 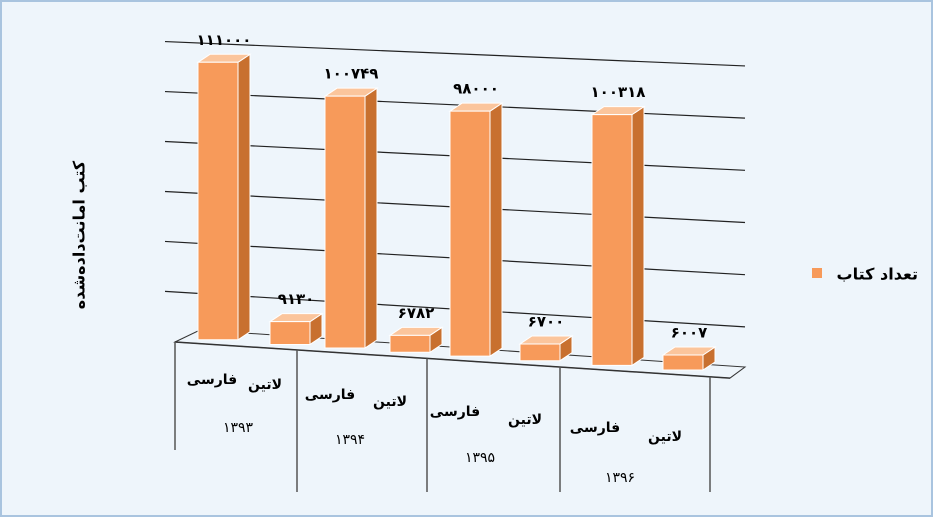 I want to click on value-label: ۱۰۰۳۱۸, so click(x=618, y=92).